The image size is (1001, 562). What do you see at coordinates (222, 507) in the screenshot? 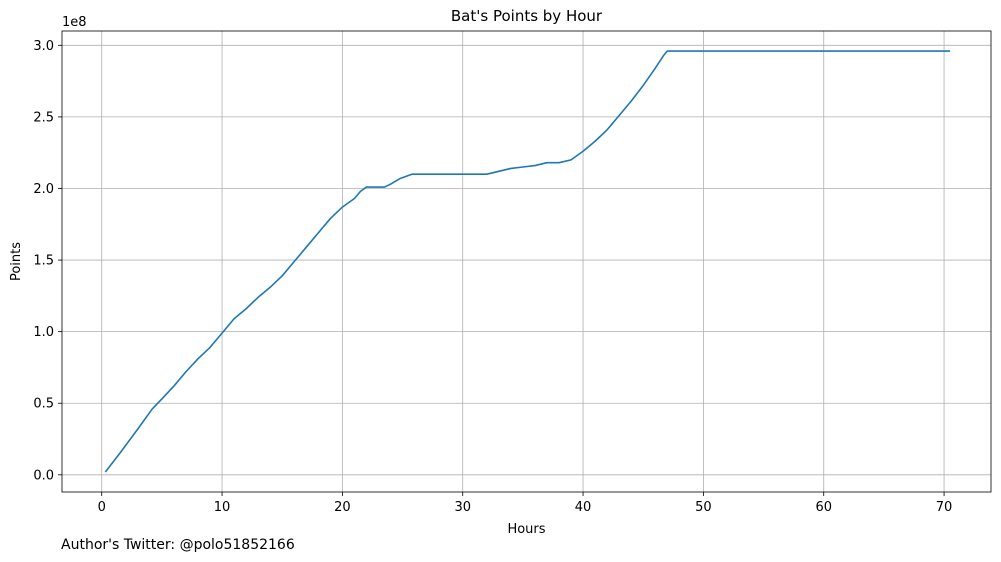
I see `x-tick-label: 10` at bounding box center [222, 507].